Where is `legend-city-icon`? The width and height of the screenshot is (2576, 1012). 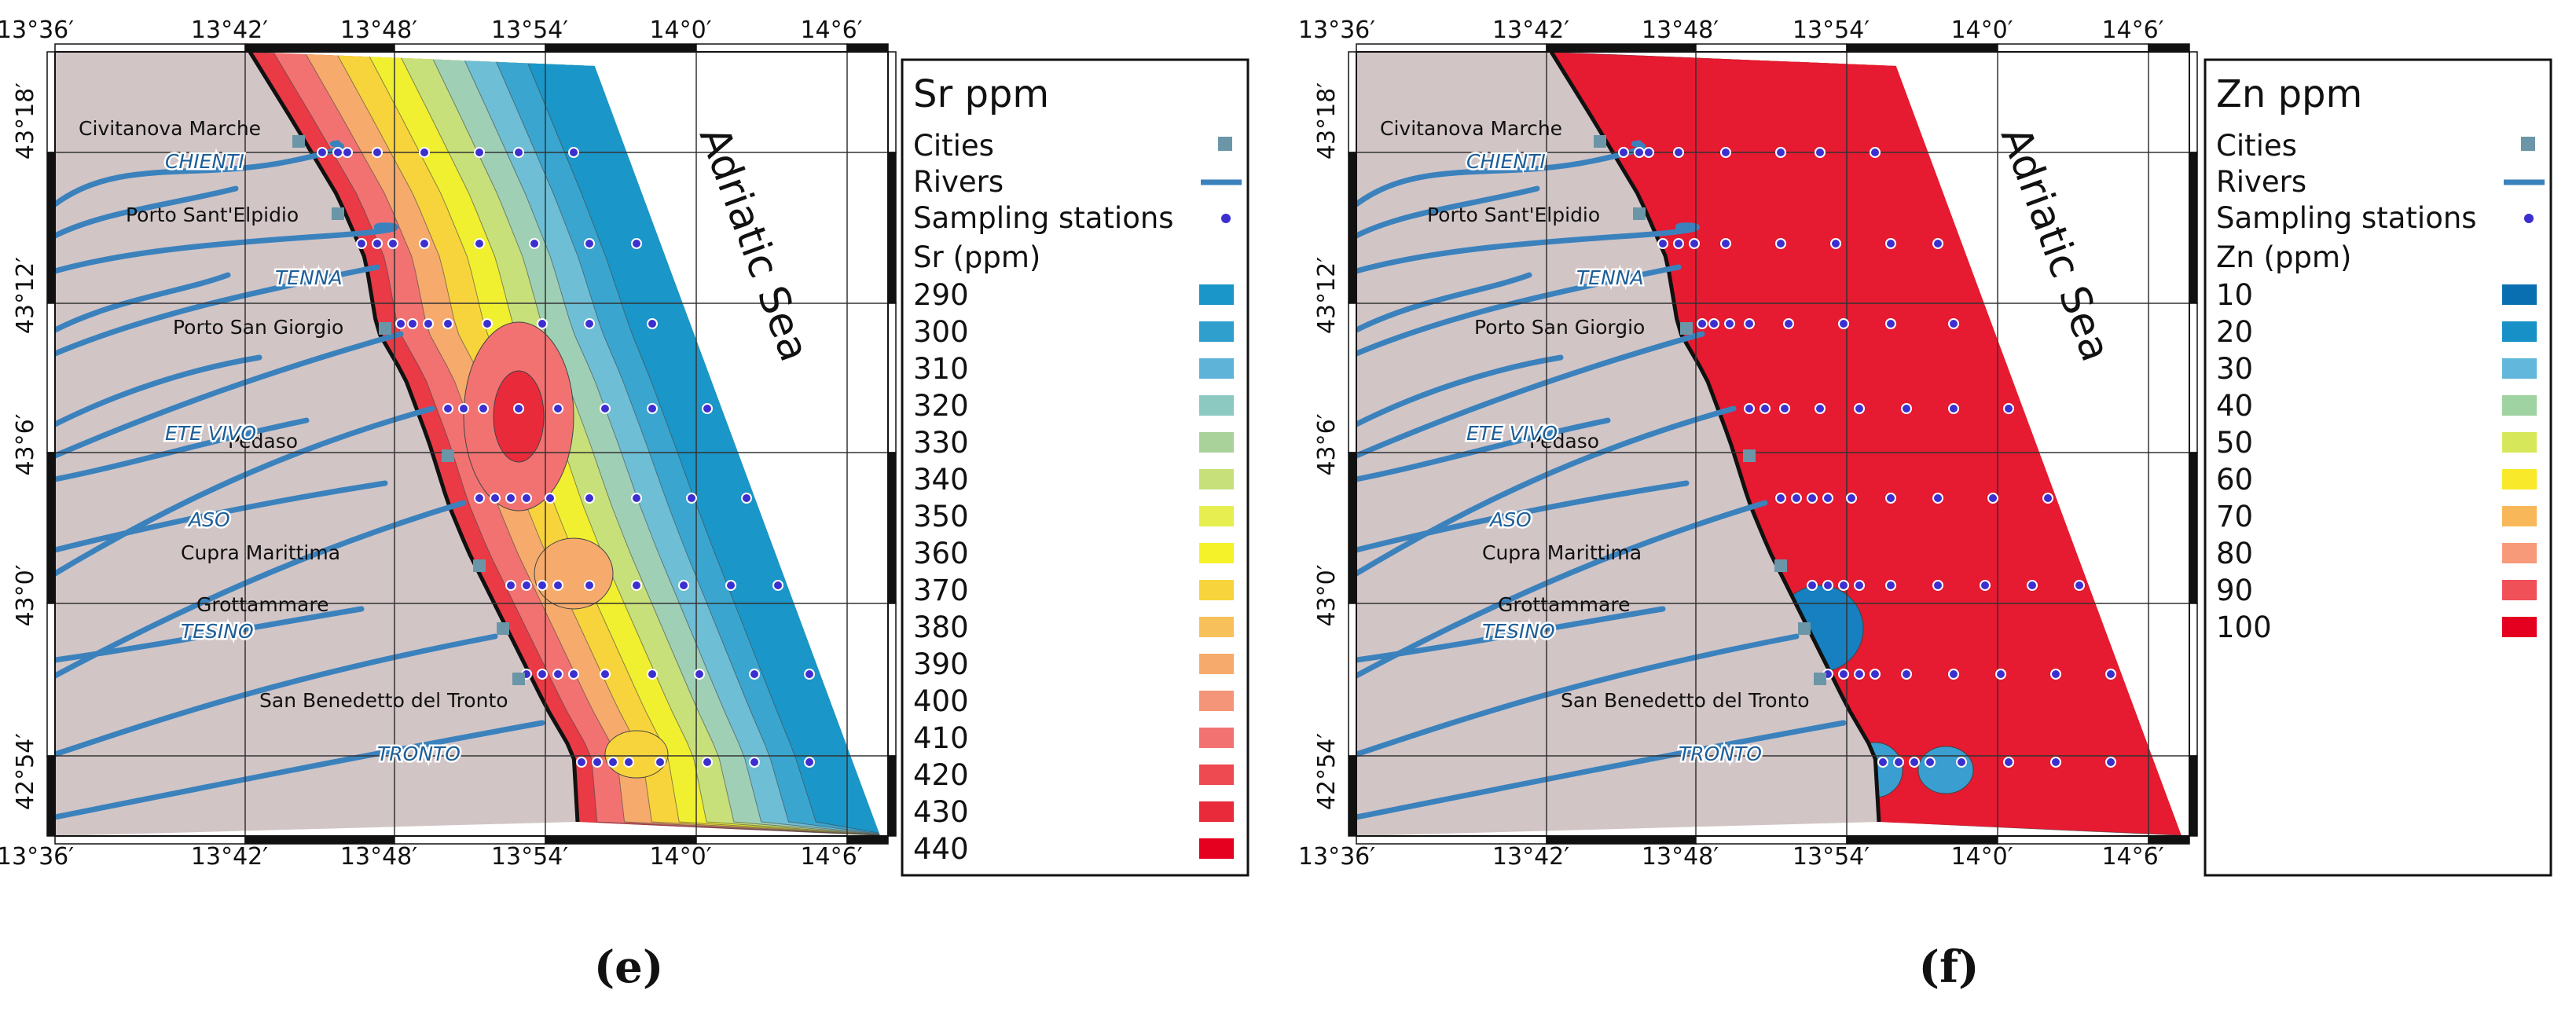 legend-city-icon is located at coordinates (2528, 144).